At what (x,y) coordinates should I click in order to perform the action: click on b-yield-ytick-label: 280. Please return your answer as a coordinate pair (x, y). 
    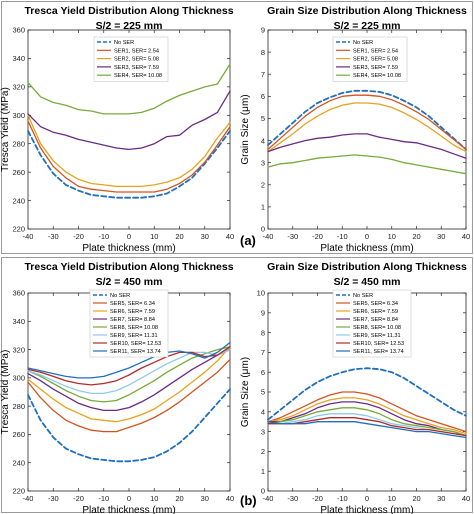
    Looking at the image, I should click on (18, 406).